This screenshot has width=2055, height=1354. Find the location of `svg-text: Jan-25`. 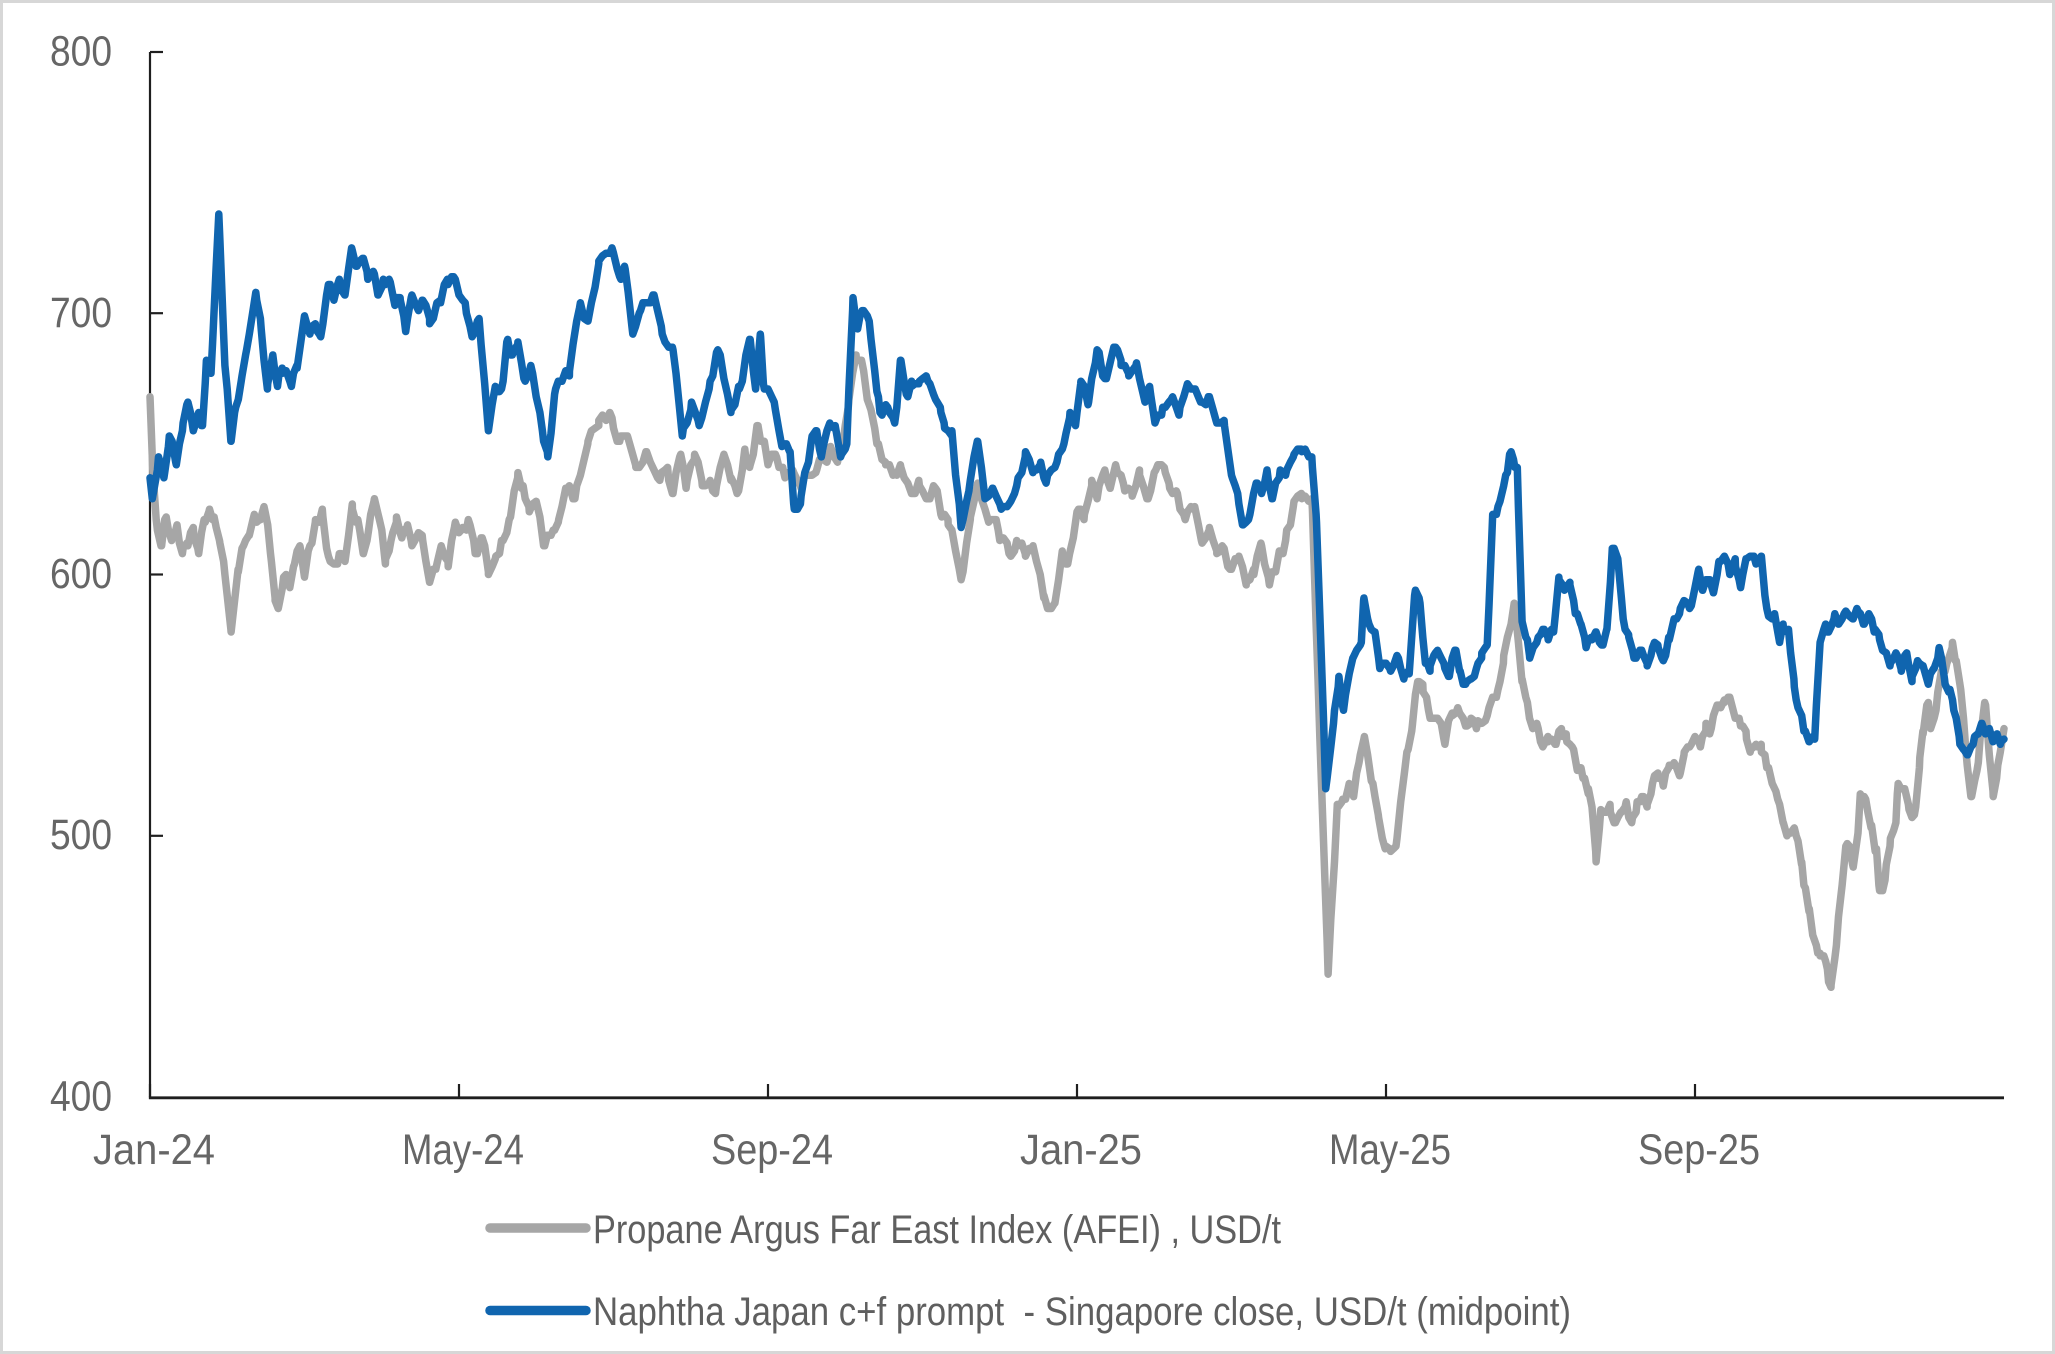

svg-text: Jan-25 is located at coordinates (1081, 1150).